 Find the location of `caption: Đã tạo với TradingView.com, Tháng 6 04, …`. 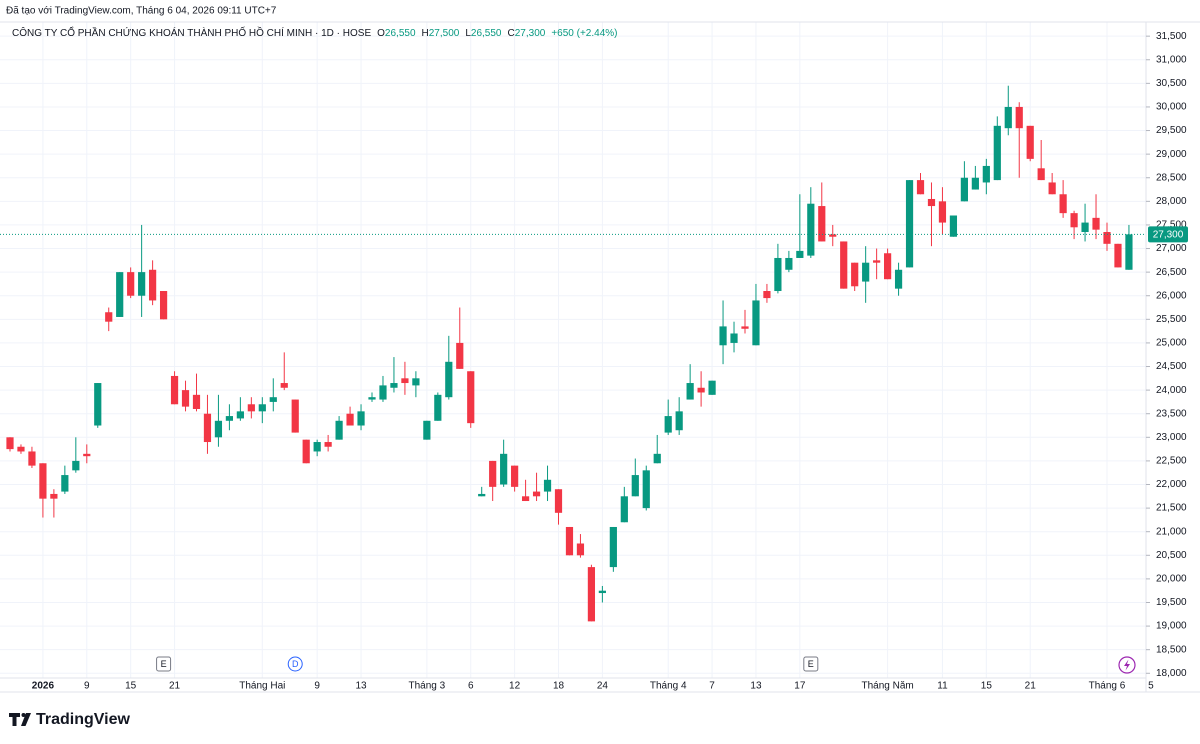

caption: Đã tạo với TradingView.com, Tháng 6 04, … is located at coordinates (141, 11).